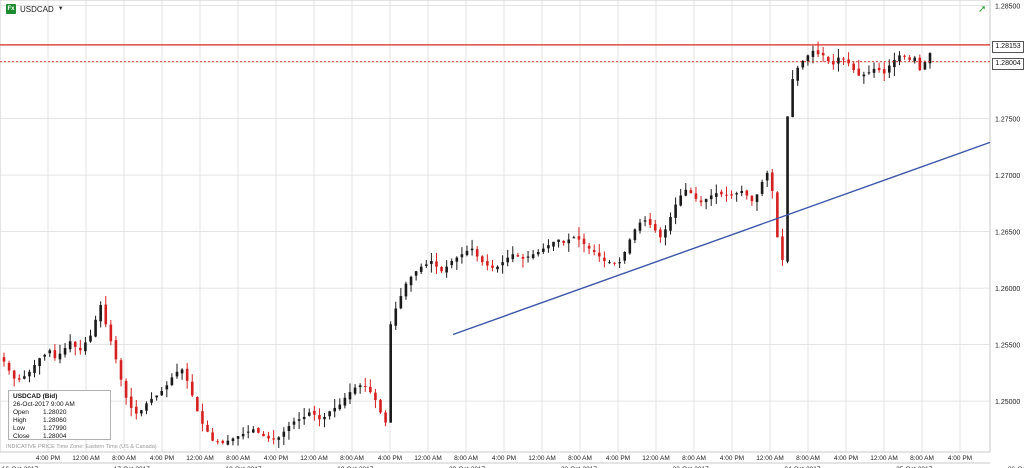  I want to click on date-label: 23-Oct-2017, so click(691, 467).